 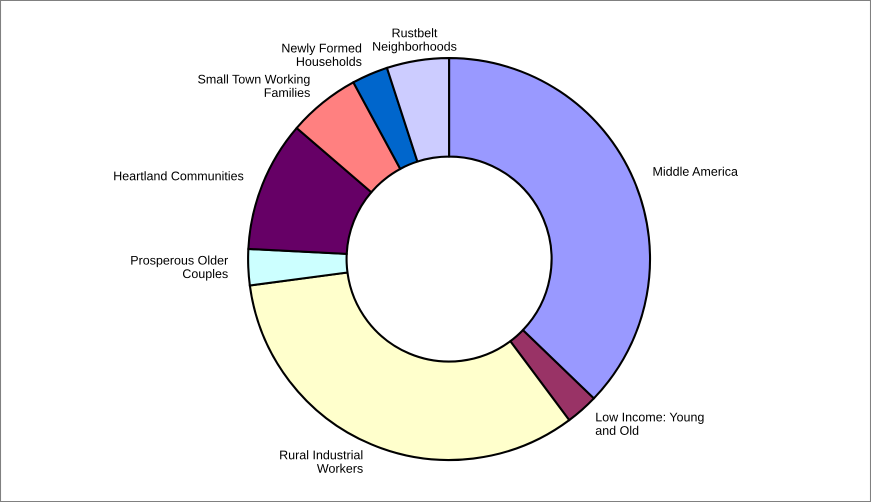 What do you see at coordinates (179, 268) in the screenshot?
I see `slice-label: Prosperous Older Couples` at bounding box center [179, 268].